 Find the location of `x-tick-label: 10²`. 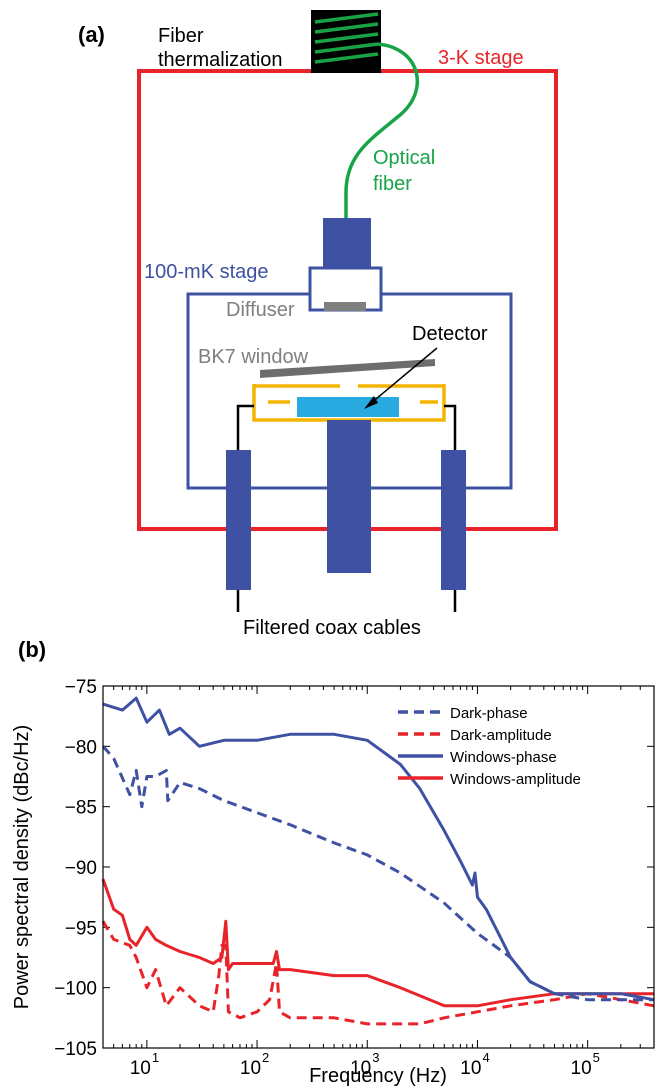

x-tick-label: 10² is located at coordinates (254, 1064).